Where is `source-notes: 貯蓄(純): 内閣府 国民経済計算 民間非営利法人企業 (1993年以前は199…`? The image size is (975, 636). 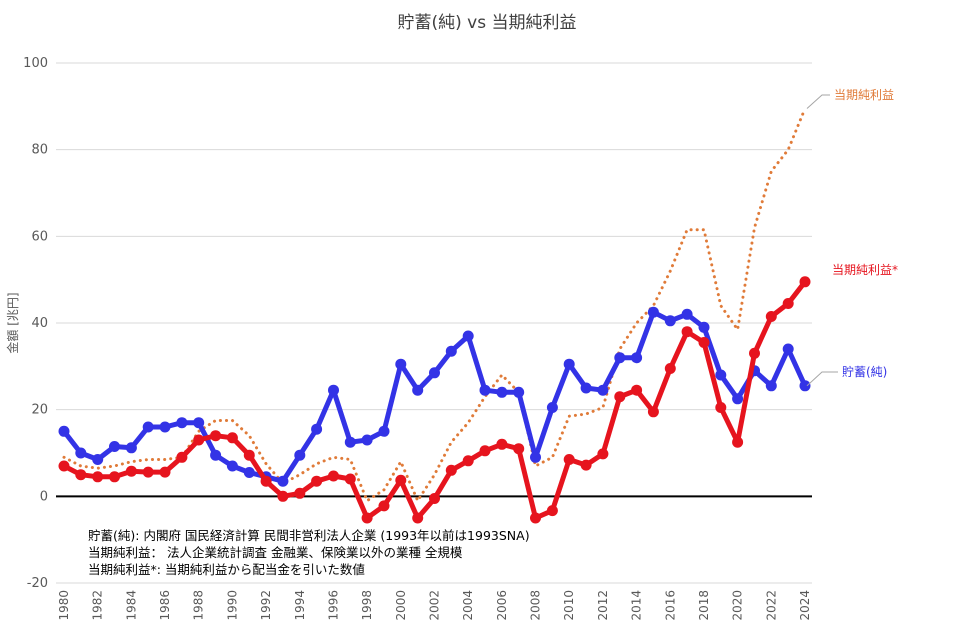 source-notes: 貯蓄(純): 内閣府 国民経済計算 民間非営利法人企業 (1993年以前は199… is located at coordinates (309, 552).